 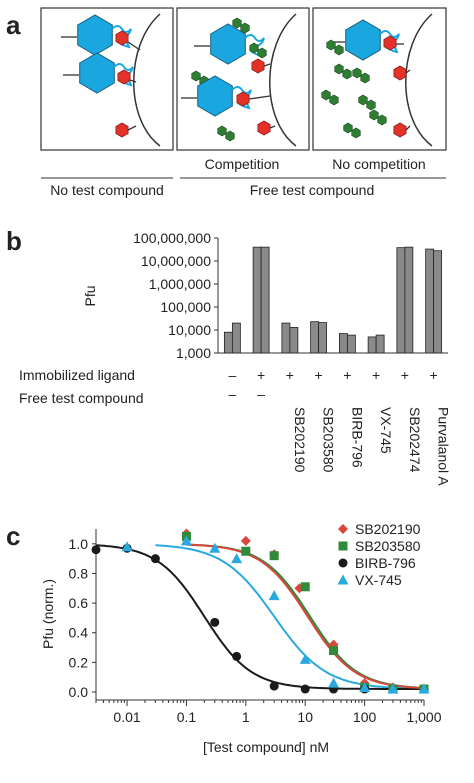 I want to click on no-competition-label: No competition, so click(x=378, y=164).